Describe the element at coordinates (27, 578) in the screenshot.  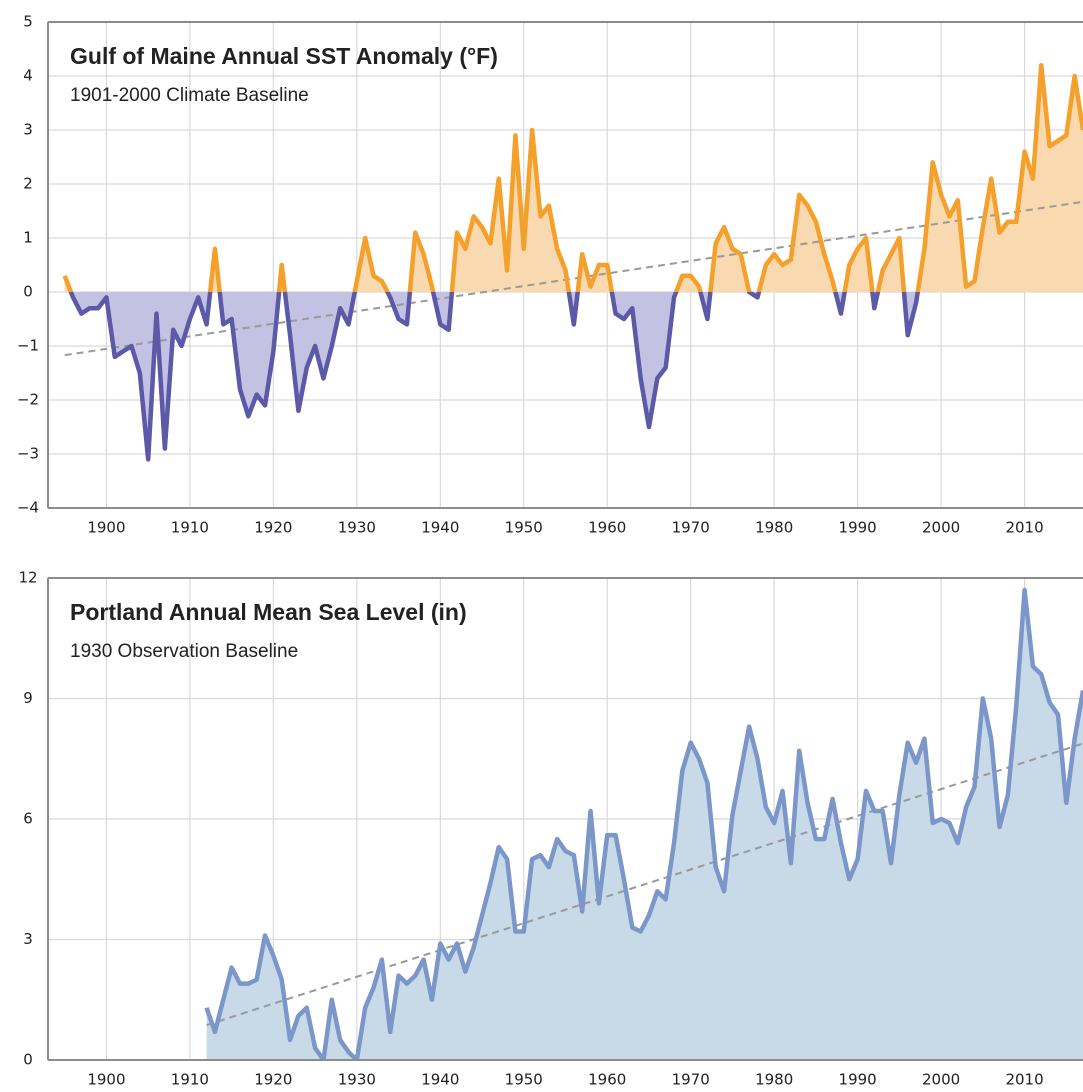
I see `y-tick-label: 12` at that location.